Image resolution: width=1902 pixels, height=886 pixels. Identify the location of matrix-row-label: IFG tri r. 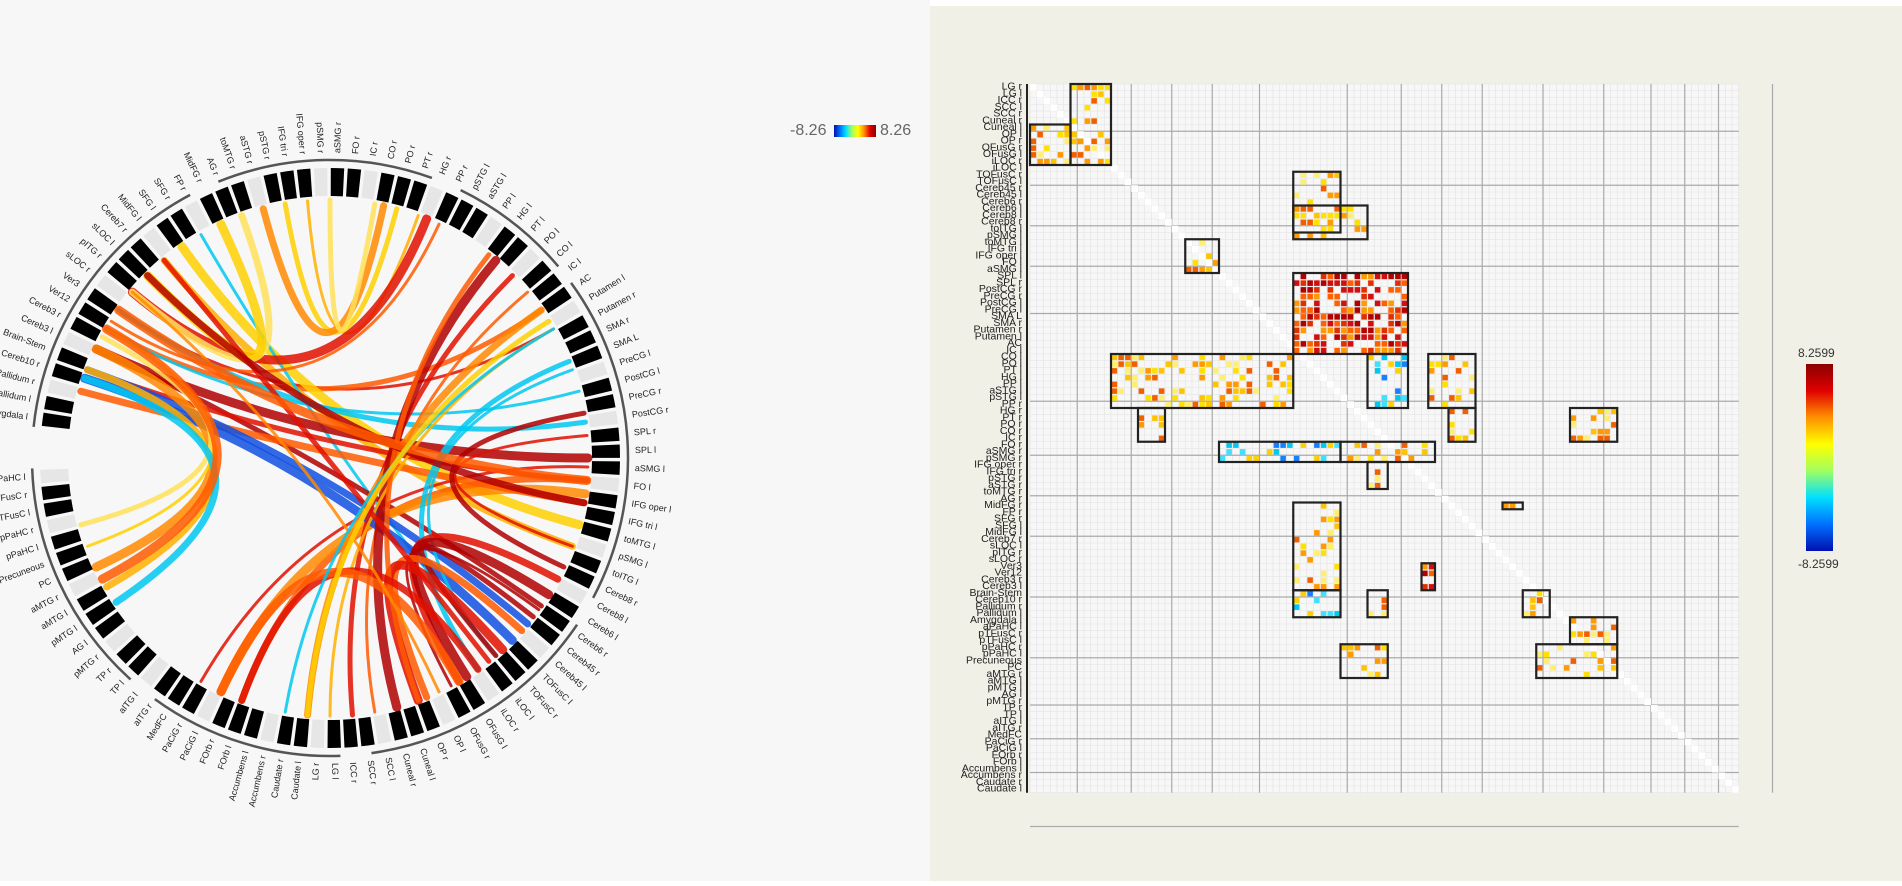
(1004, 471).